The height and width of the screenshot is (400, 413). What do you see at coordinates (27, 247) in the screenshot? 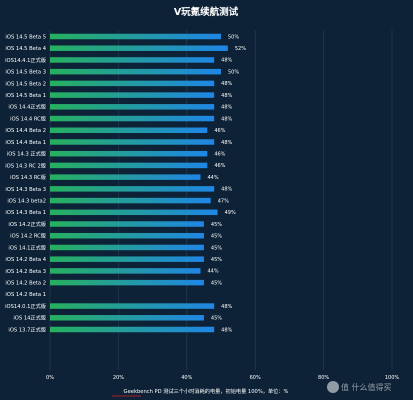
I see `category-label: iOS 14.1正式版` at bounding box center [27, 247].